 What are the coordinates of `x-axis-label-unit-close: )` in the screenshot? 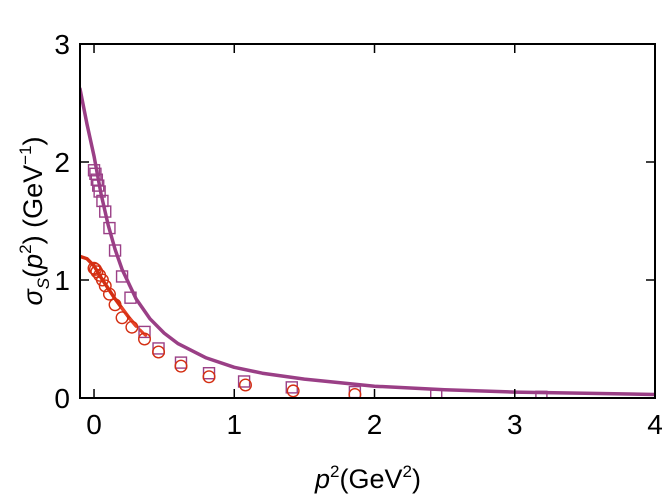 It's located at (416, 479).